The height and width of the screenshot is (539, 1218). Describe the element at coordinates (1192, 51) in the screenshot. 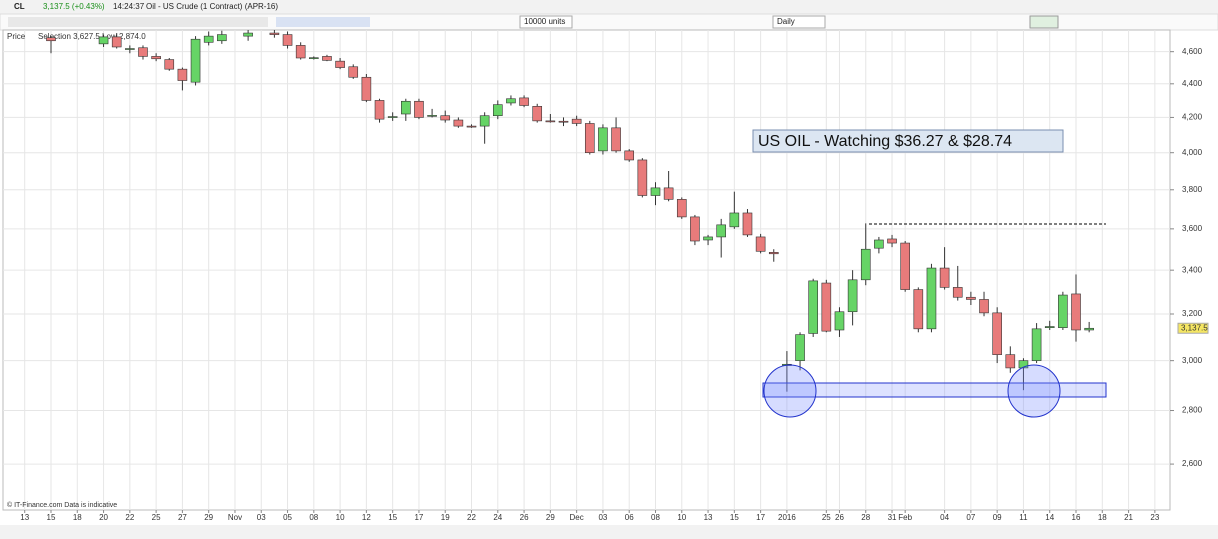

I see `y-tick-label: 4,600` at that location.